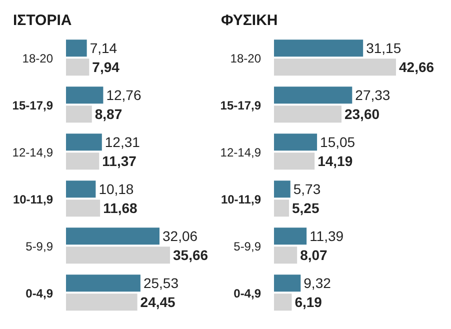 The height and width of the screenshot is (329, 451). Describe the element at coordinates (43, 21) in the screenshot. I see `chart-title: ΙΣΤΟΡΙΑ` at that location.